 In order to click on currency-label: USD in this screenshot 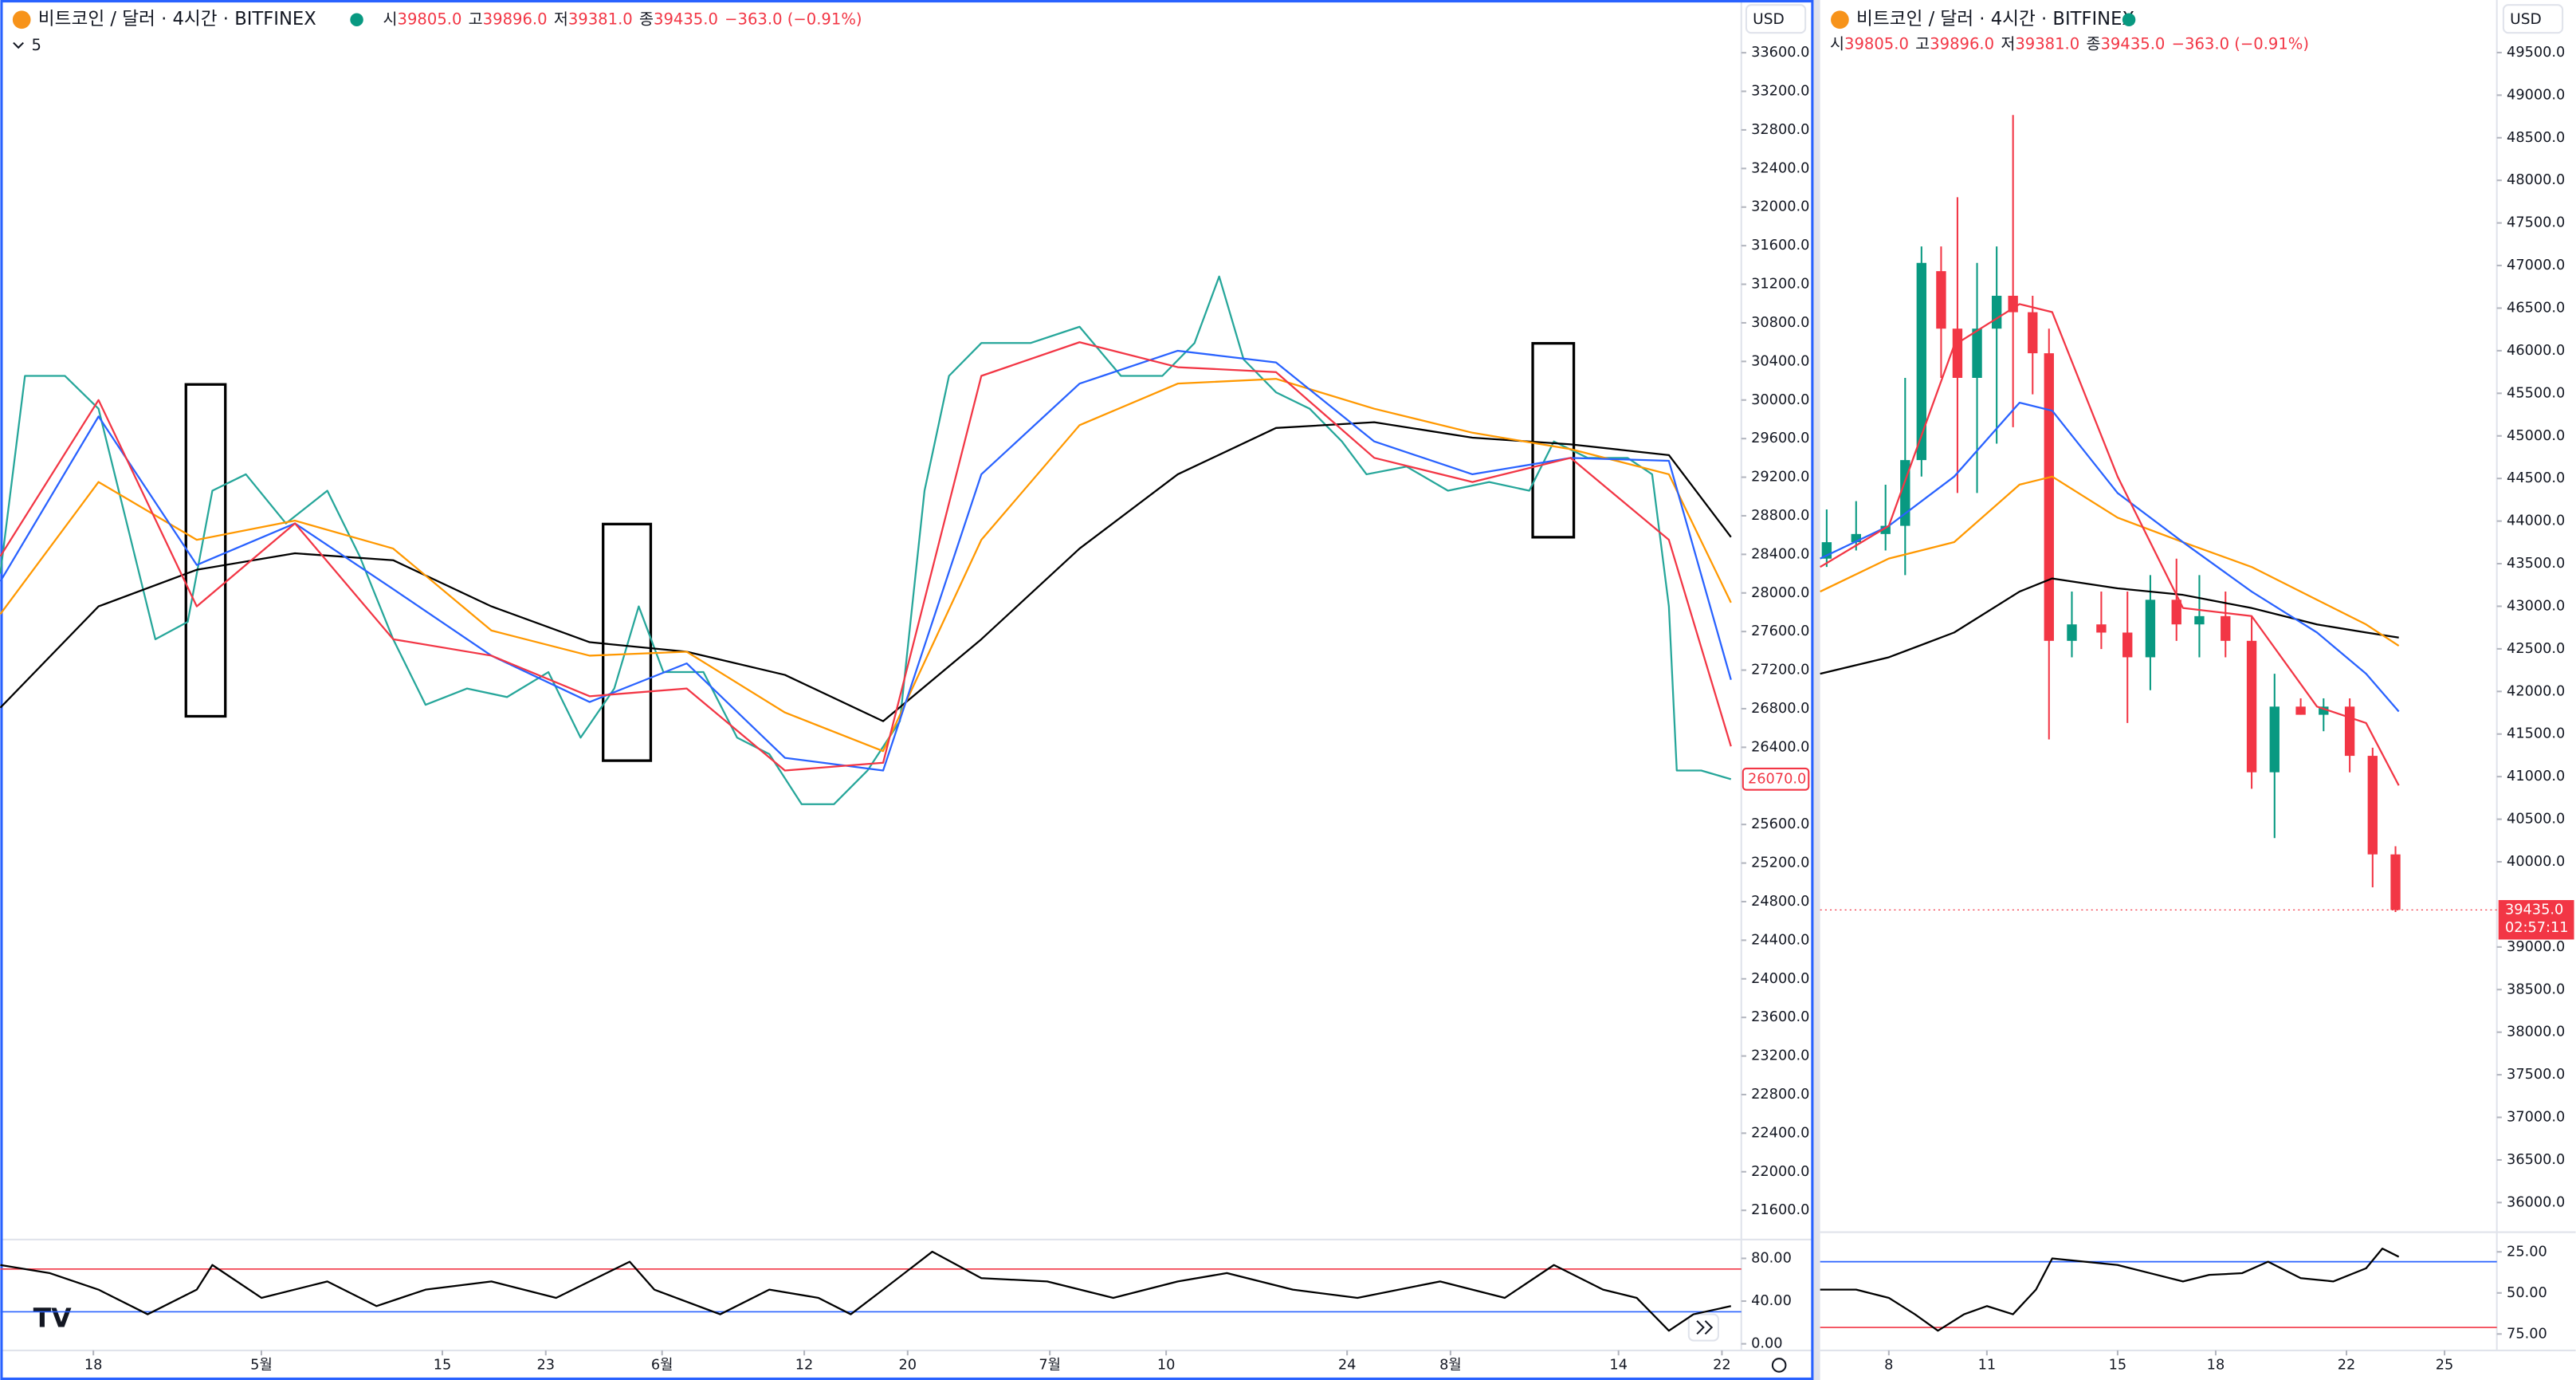, I will do `click(2526, 19)`.